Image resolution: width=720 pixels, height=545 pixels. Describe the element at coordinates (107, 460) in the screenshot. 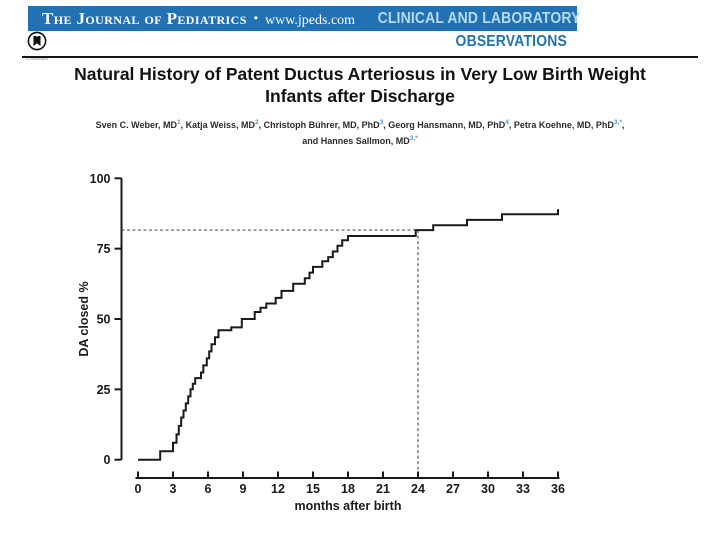

I see `y-tick-label: 0` at that location.